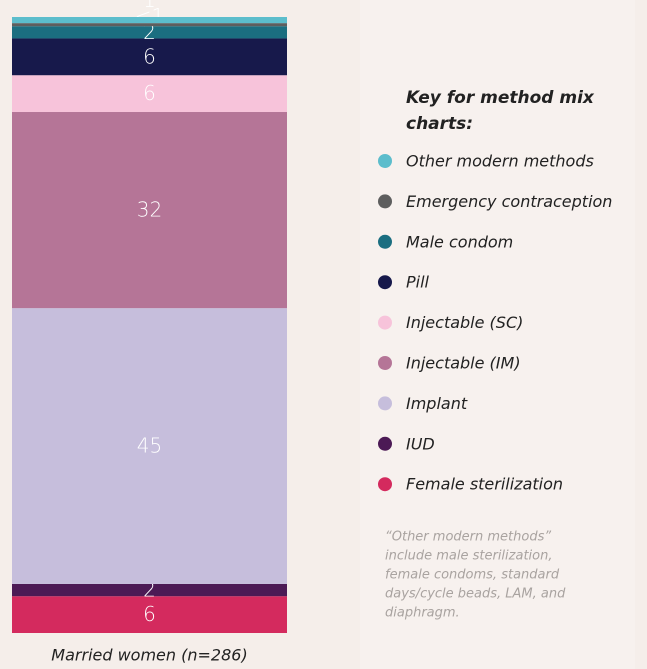  I want to click on note: diaphragm., so click(422, 613).